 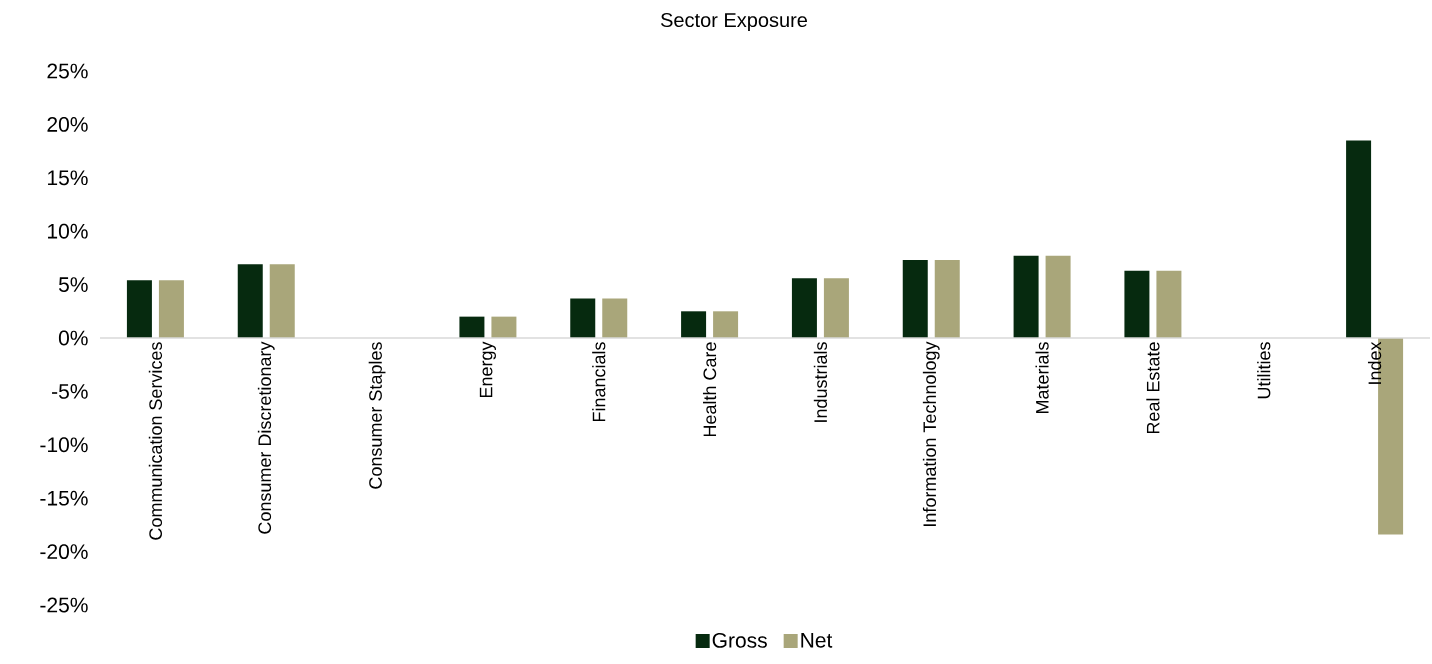 What do you see at coordinates (64, 445) in the screenshot?
I see `y-tick-label: -10%` at bounding box center [64, 445].